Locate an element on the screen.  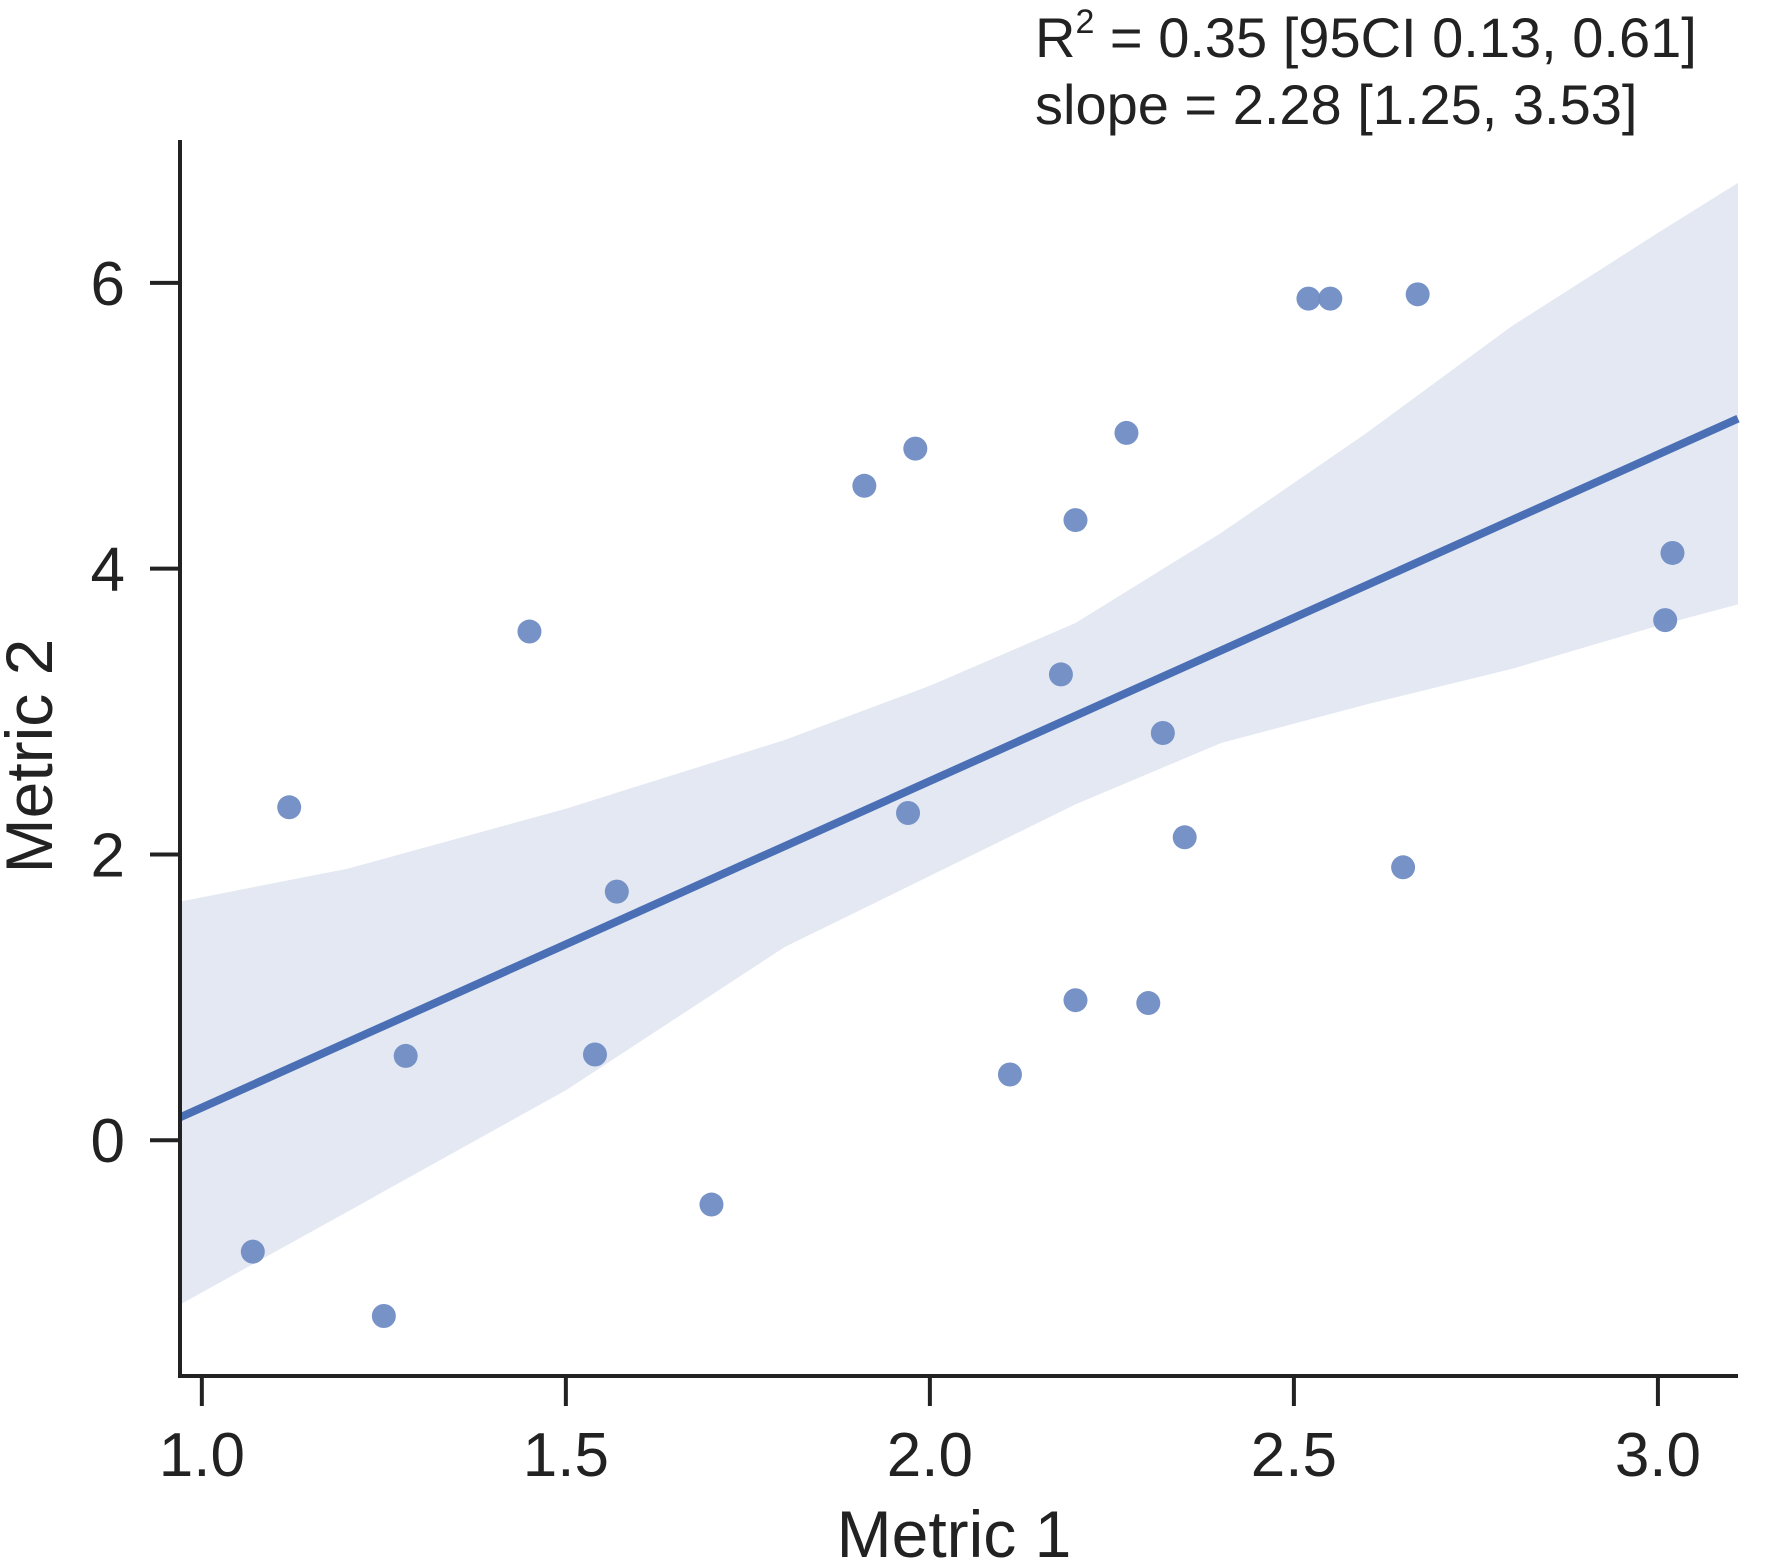
annotation-r2-symbol: R is located at coordinates (1055, 37).